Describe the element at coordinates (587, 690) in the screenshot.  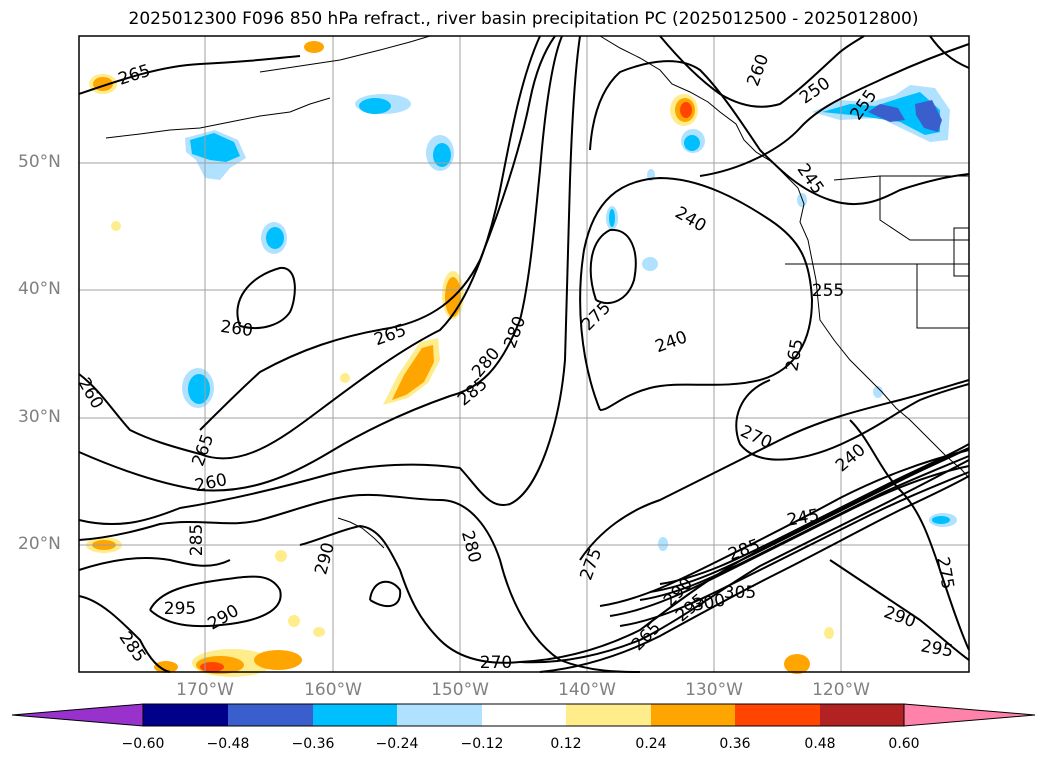
I see `lon-label: 140°W` at that location.